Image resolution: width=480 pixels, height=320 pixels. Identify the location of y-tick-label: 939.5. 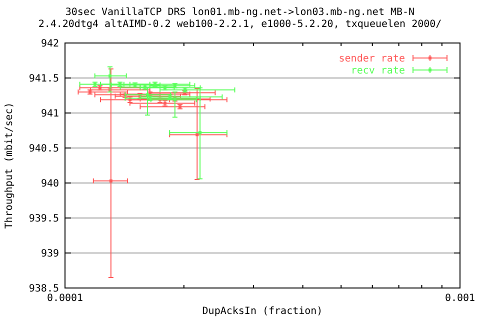
(43, 219).